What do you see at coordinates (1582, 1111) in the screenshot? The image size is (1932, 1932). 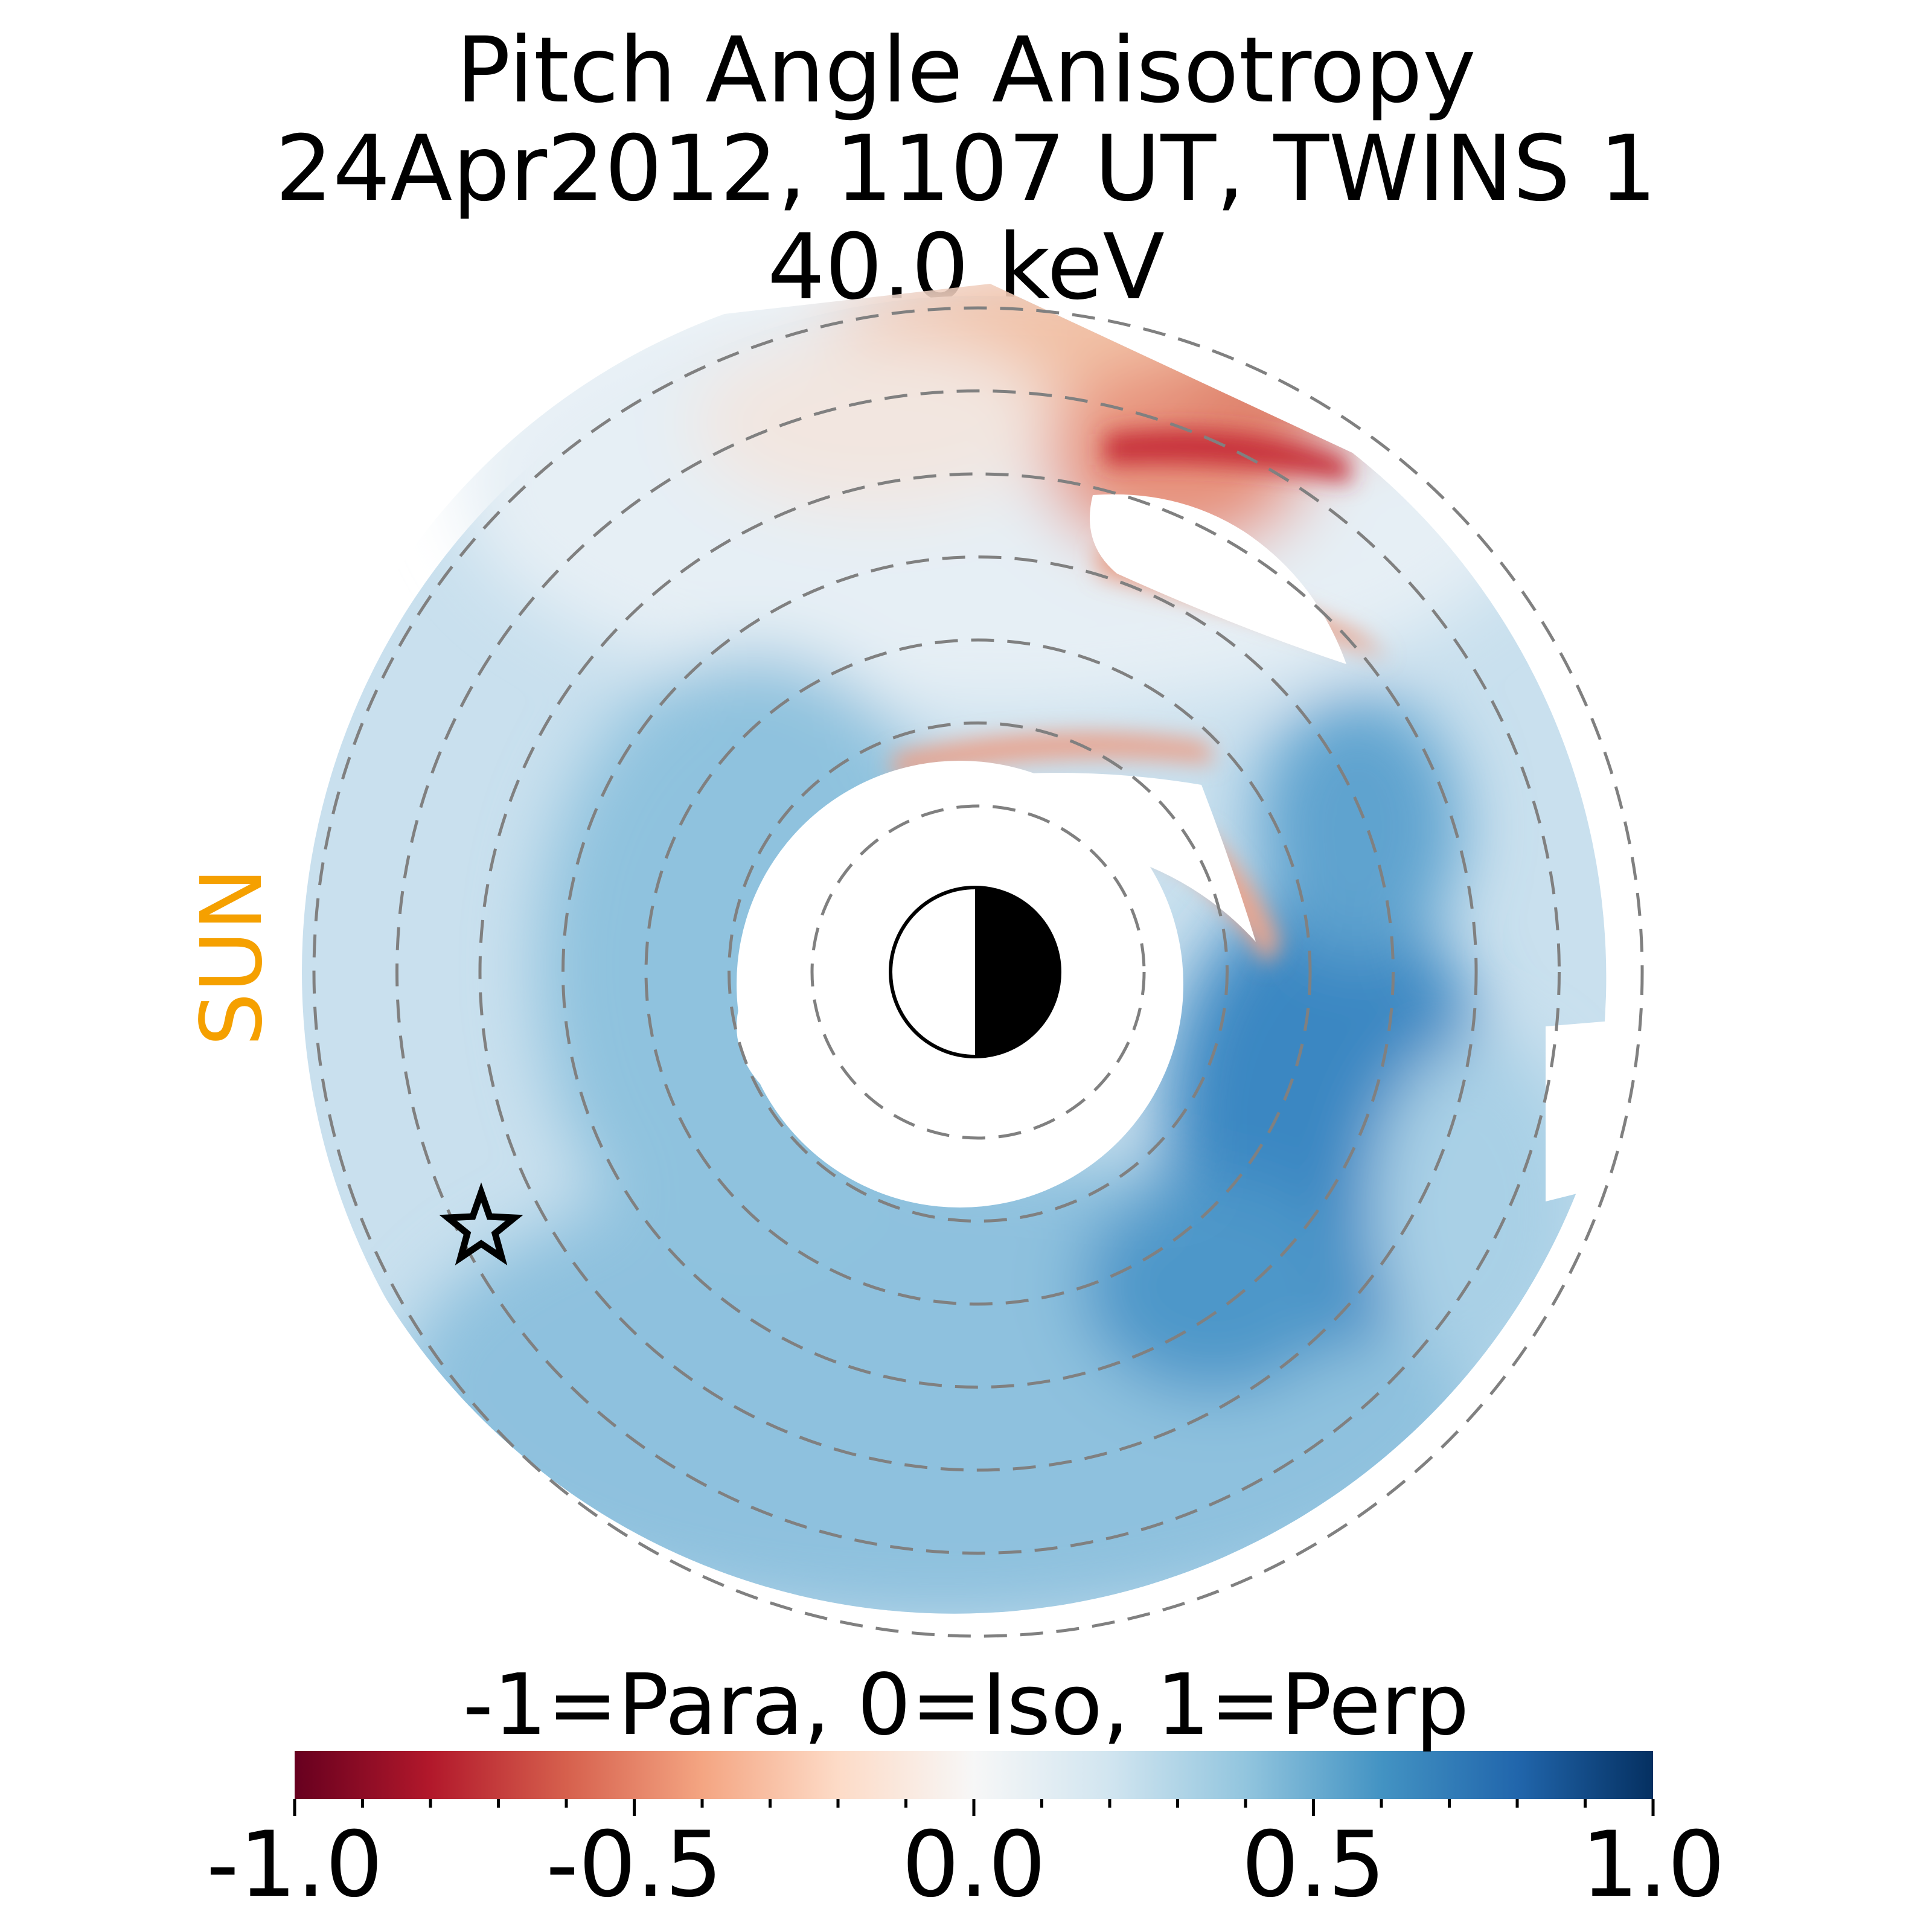 I see `gap-edge` at bounding box center [1582, 1111].